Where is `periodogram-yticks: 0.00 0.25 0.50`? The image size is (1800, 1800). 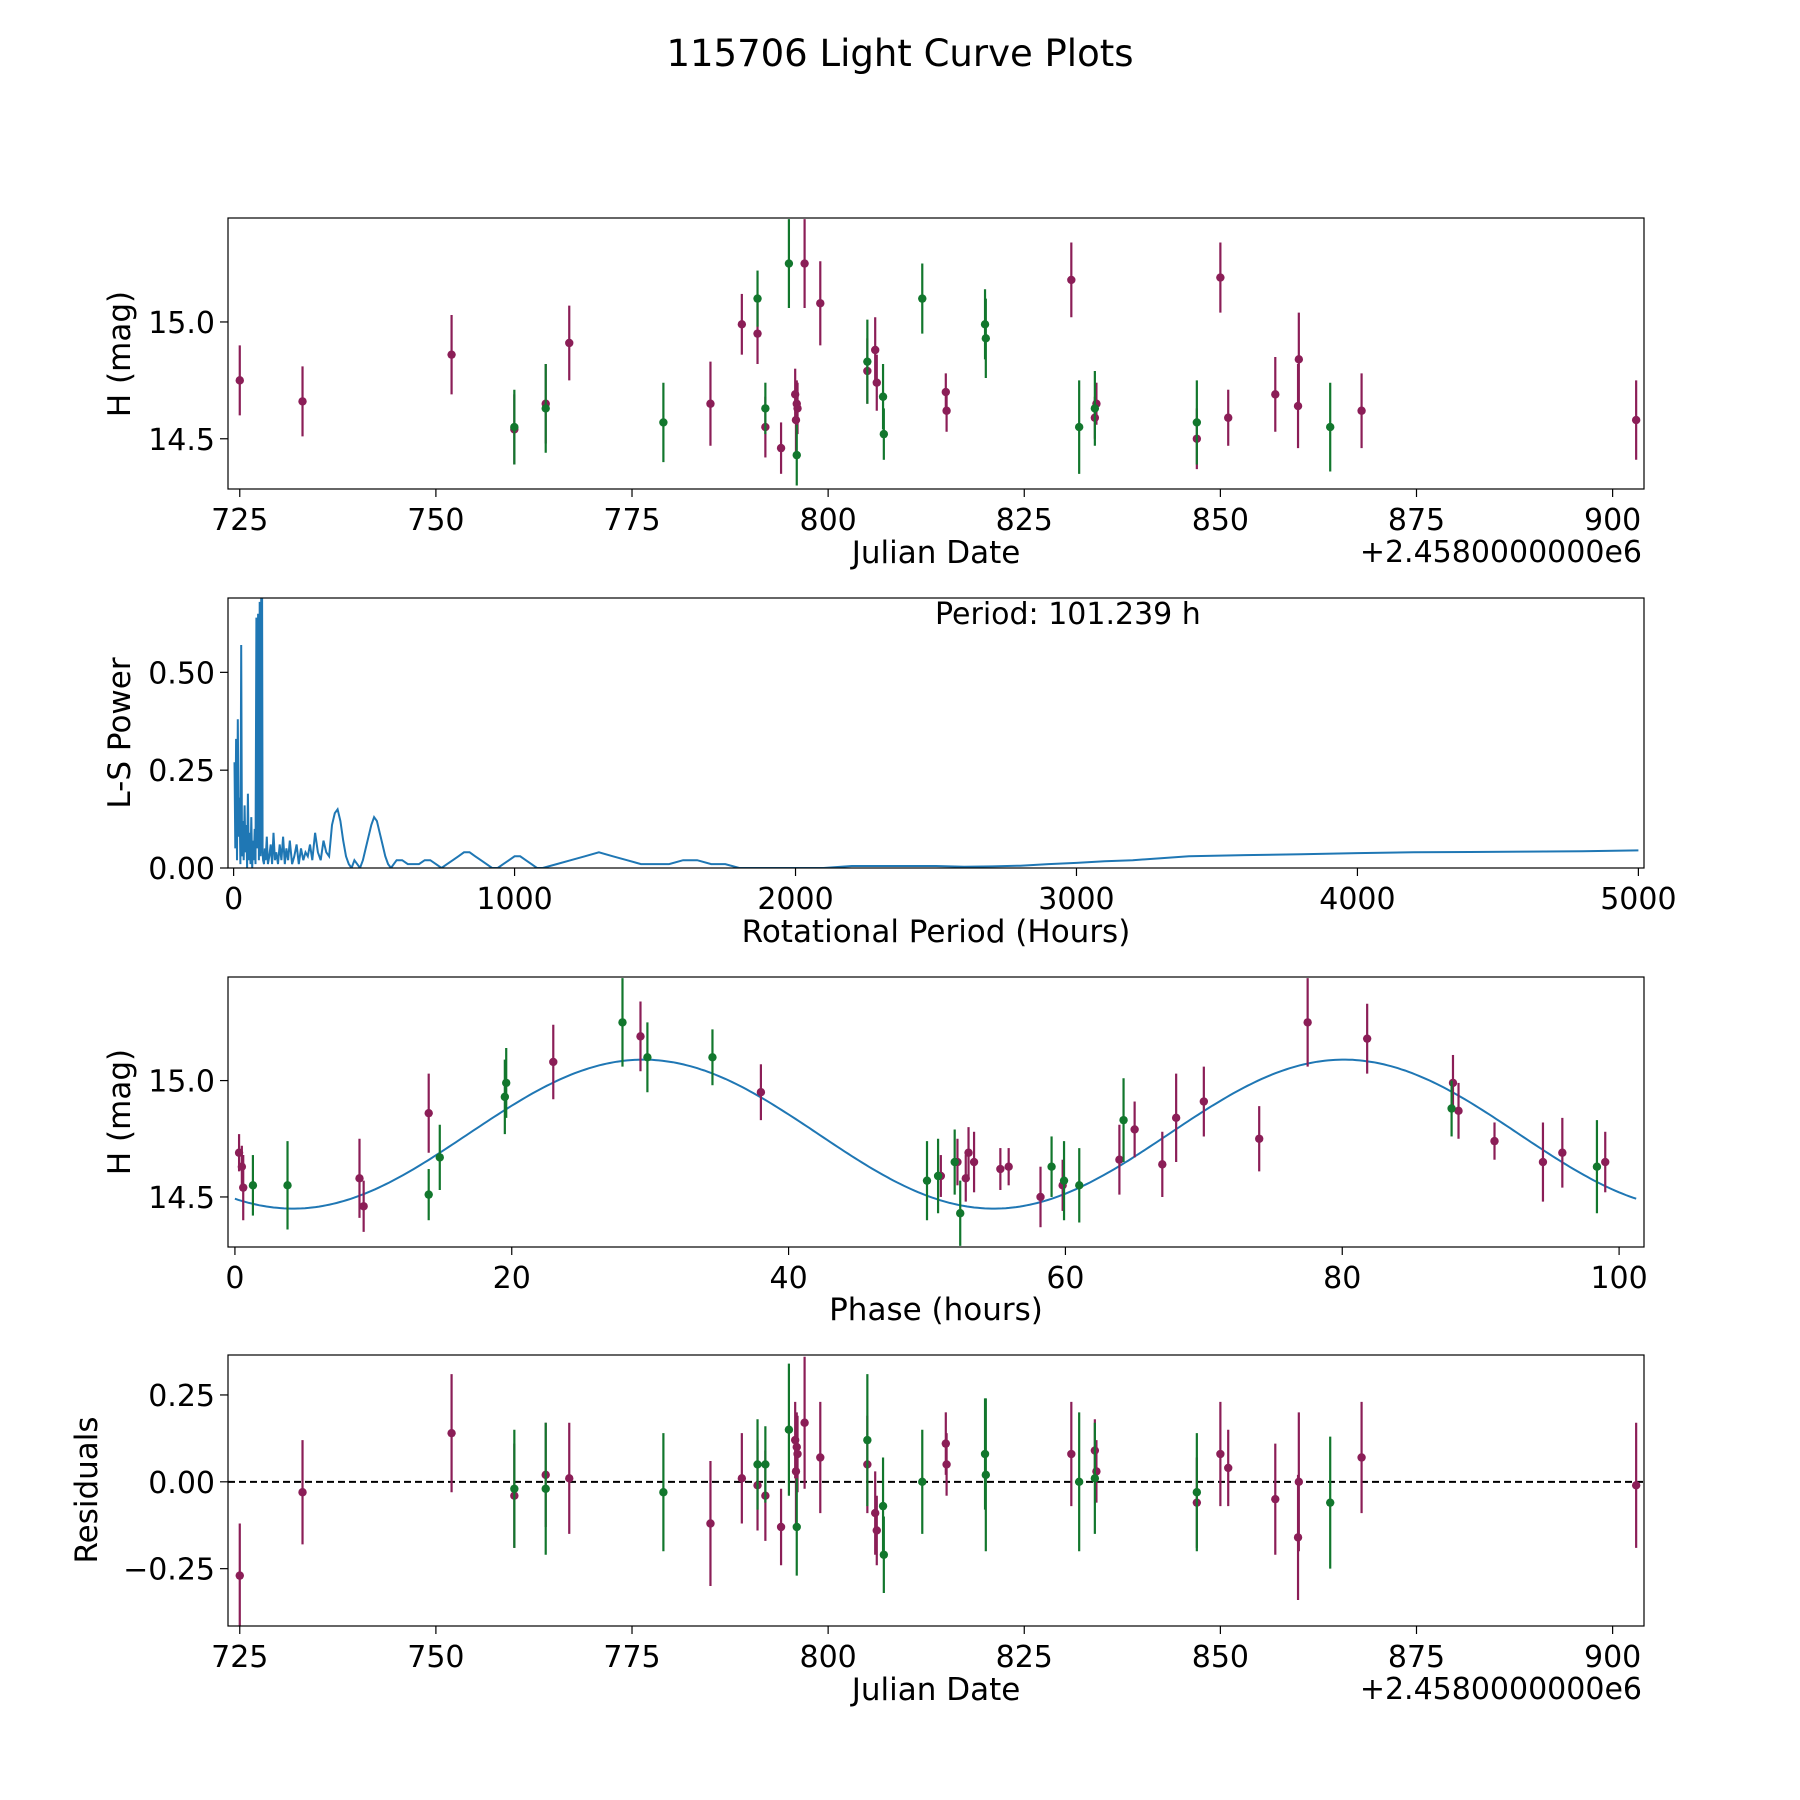
periodogram-yticks: 0.00 0.25 0.50 is located at coordinates (188, 771).